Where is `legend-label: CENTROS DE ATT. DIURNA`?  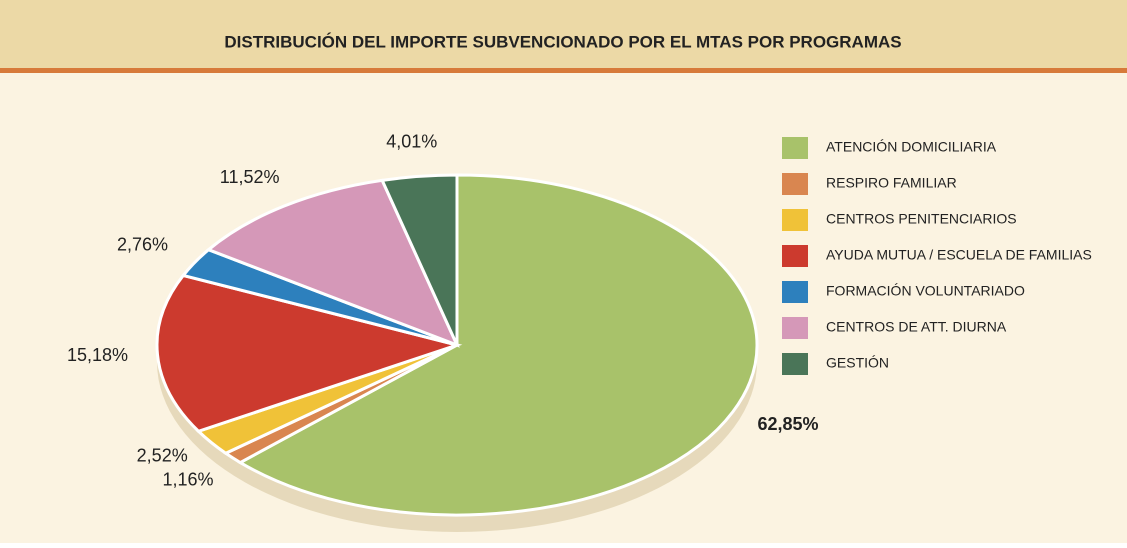
legend-label: CENTROS DE ATT. DIURNA is located at coordinates (916, 327).